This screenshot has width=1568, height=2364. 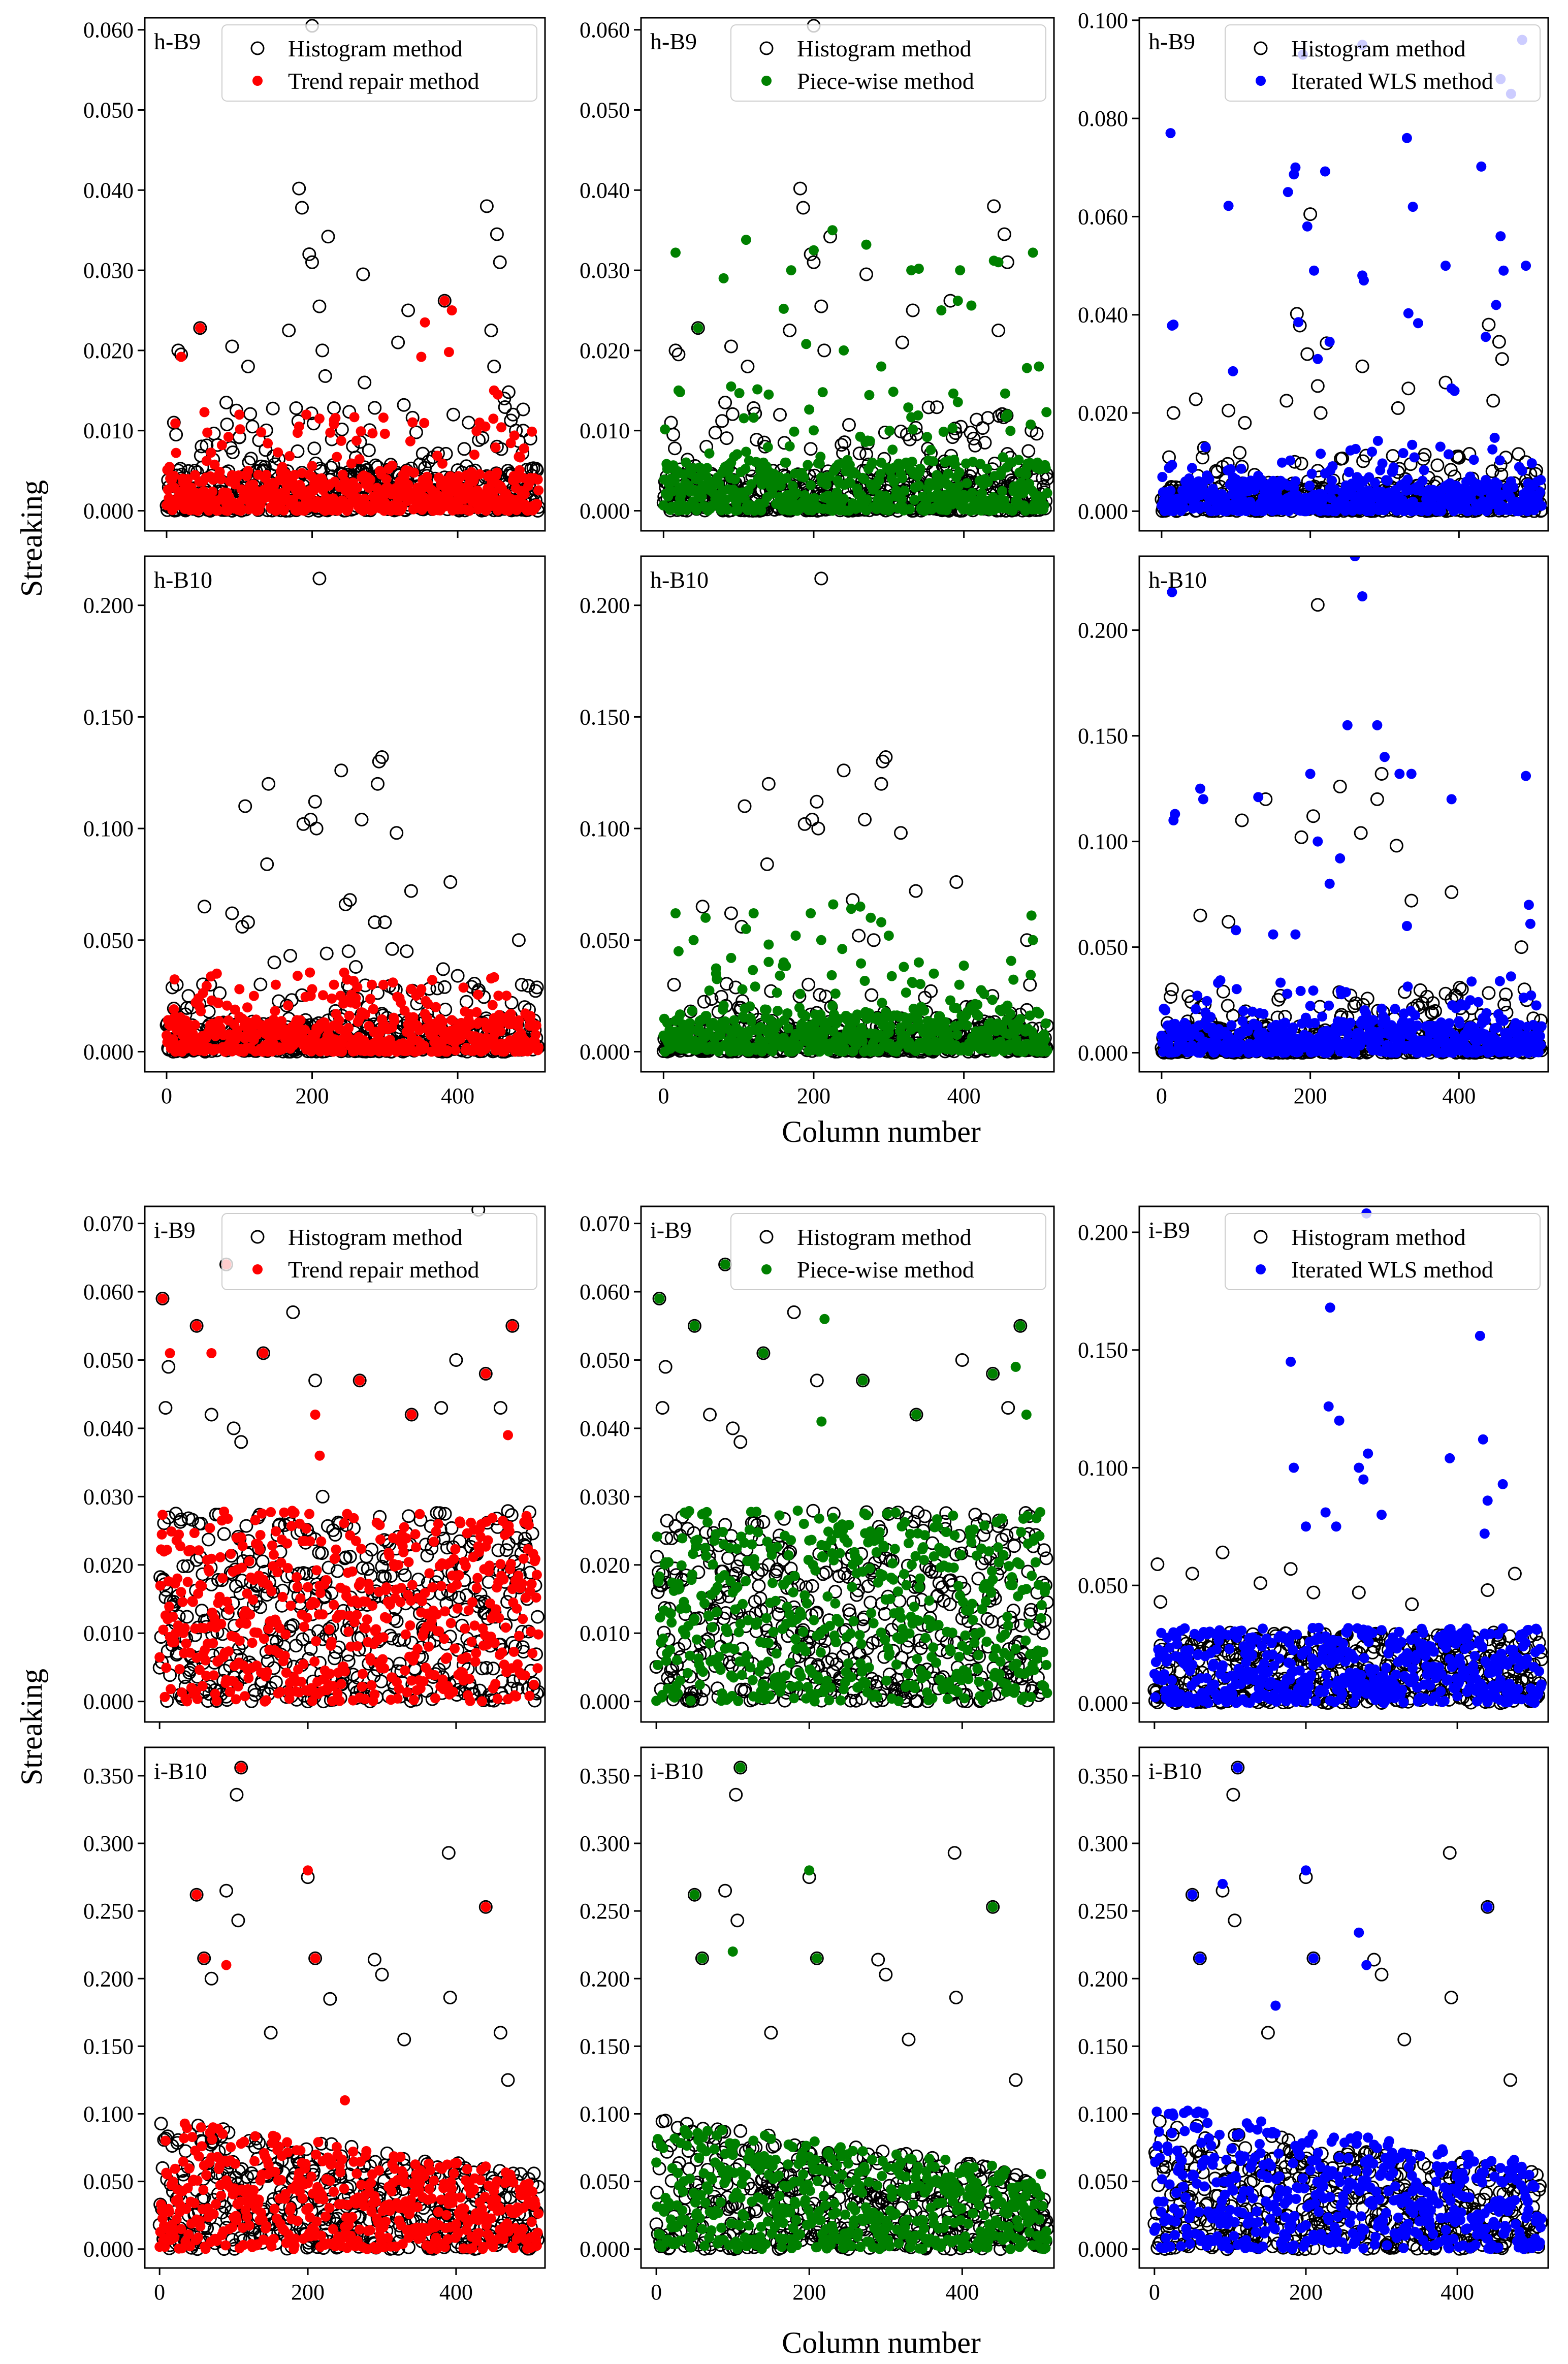 What do you see at coordinates (885, 81) in the screenshot?
I see `legend-label: Piece-wise method` at bounding box center [885, 81].